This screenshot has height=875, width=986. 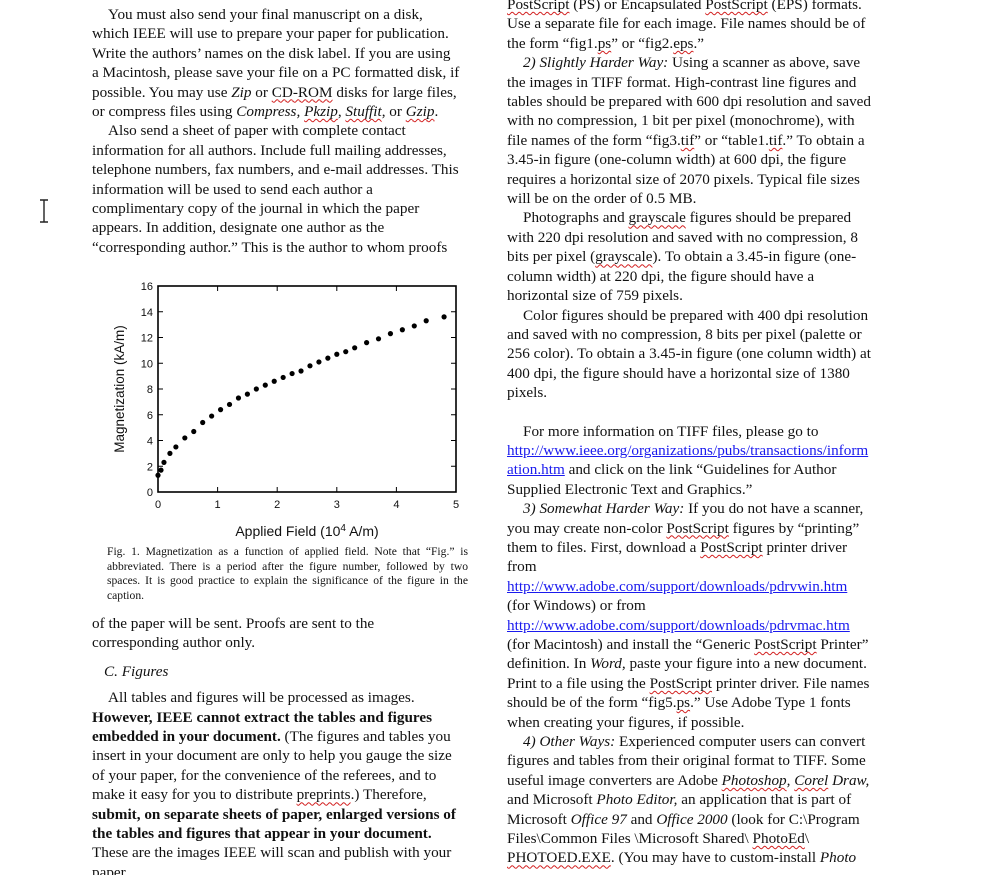 I want to click on y-tick-label: 10, so click(x=147, y=364).